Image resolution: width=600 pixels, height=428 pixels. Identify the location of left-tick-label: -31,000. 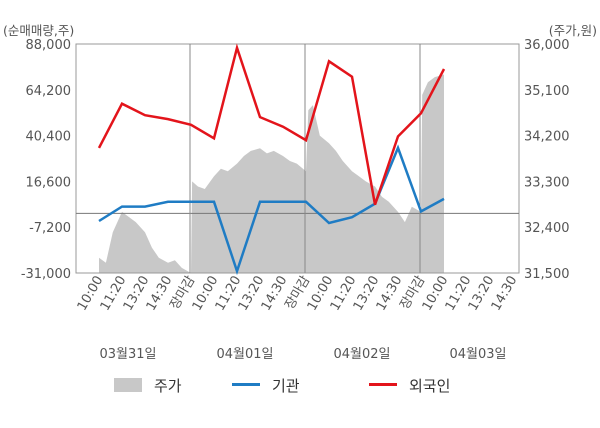
(46, 274).